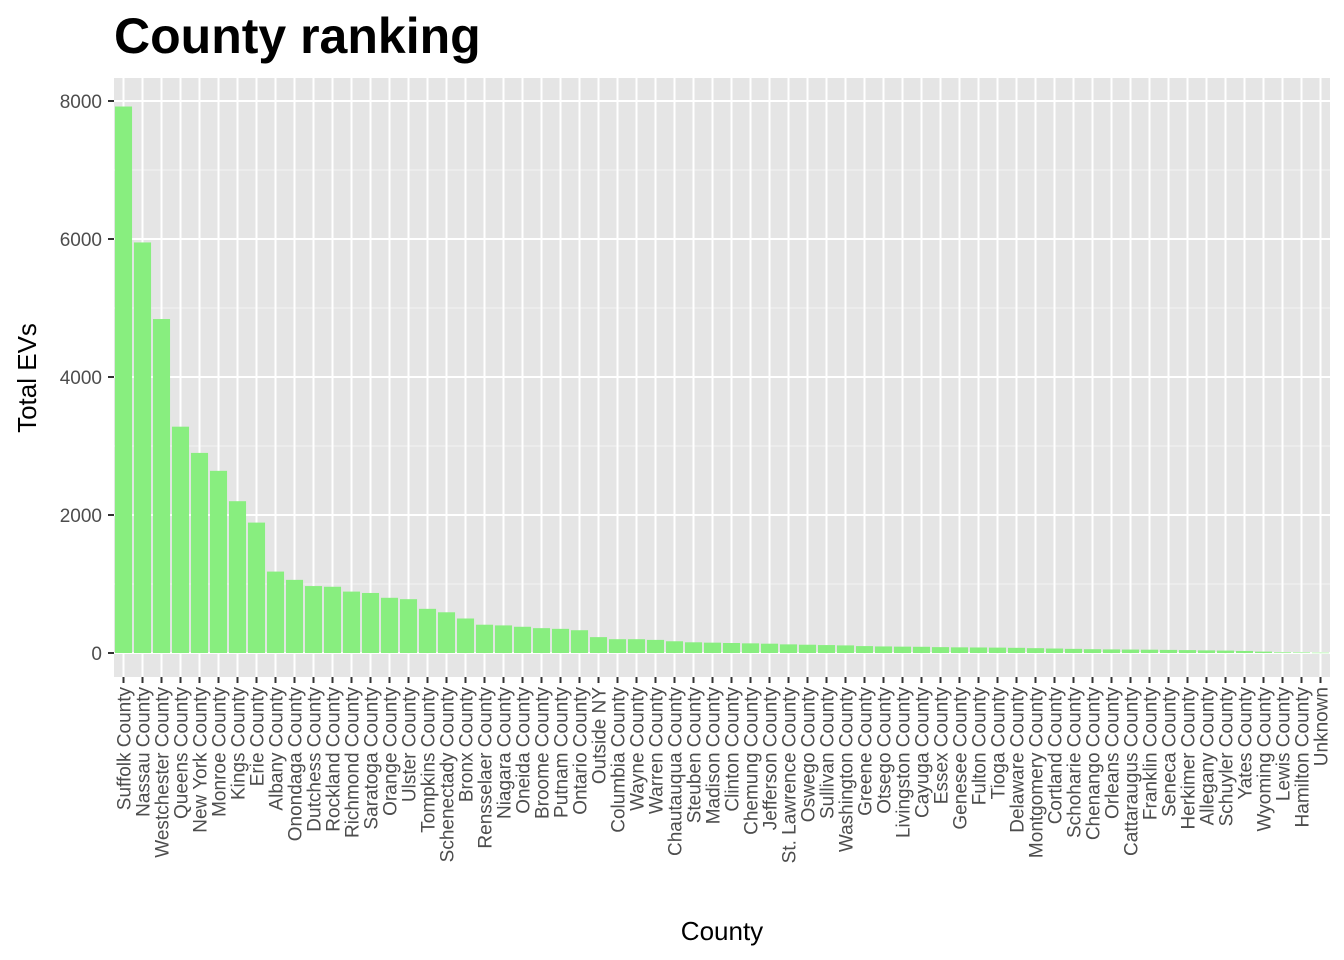  Describe the element at coordinates (372, 758) in the screenshot. I see `x-tick-label: Saratoga County` at that location.